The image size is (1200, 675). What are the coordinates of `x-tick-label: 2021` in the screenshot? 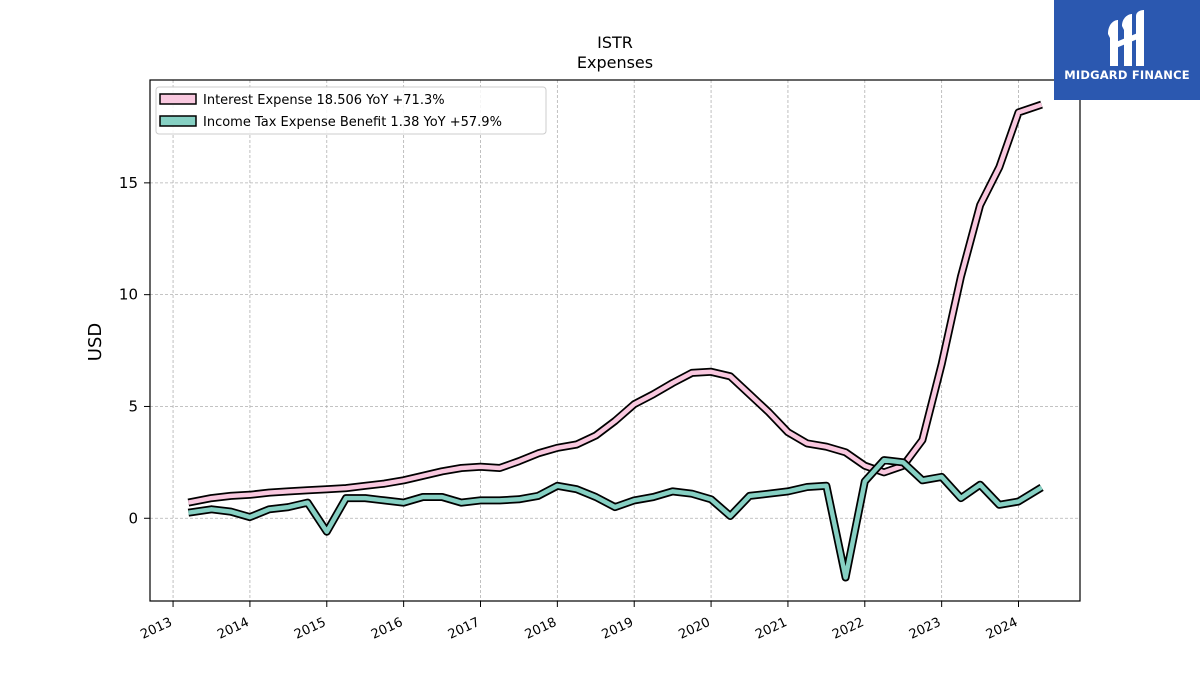 It's located at (771, 629).